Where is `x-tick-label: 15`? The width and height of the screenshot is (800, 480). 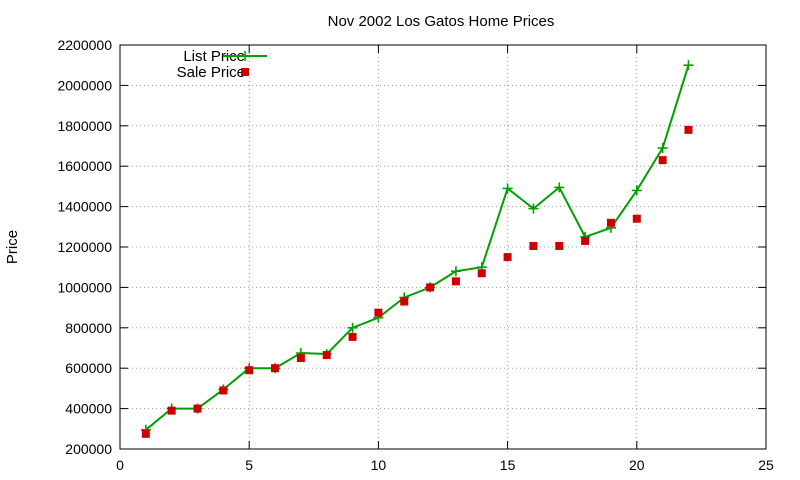
x-tick-label: 15 is located at coordinates (508, 465).